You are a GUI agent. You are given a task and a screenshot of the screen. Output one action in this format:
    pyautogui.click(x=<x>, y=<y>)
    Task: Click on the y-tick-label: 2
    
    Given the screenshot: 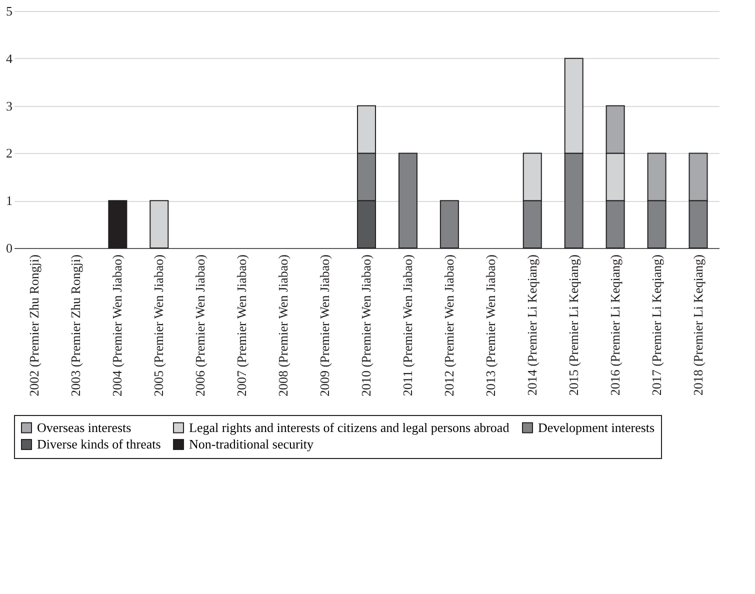 What is the action you would take?
    pyautogui.click(x=9, y=153)
    